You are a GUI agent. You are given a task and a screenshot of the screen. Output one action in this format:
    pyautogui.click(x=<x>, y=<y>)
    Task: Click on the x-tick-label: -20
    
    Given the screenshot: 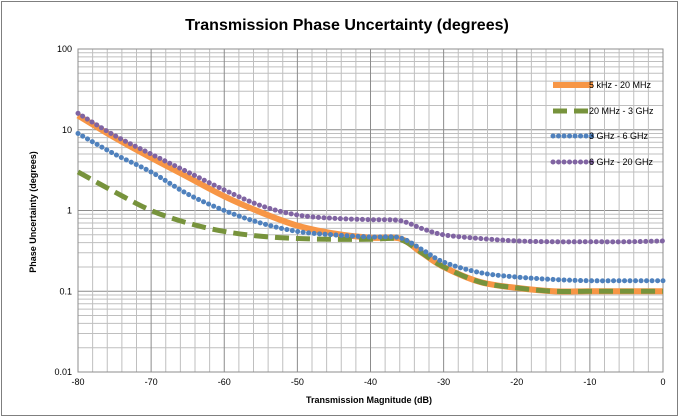 What is the action you would take?
    pyautogui.click(x=516, y=382)
    